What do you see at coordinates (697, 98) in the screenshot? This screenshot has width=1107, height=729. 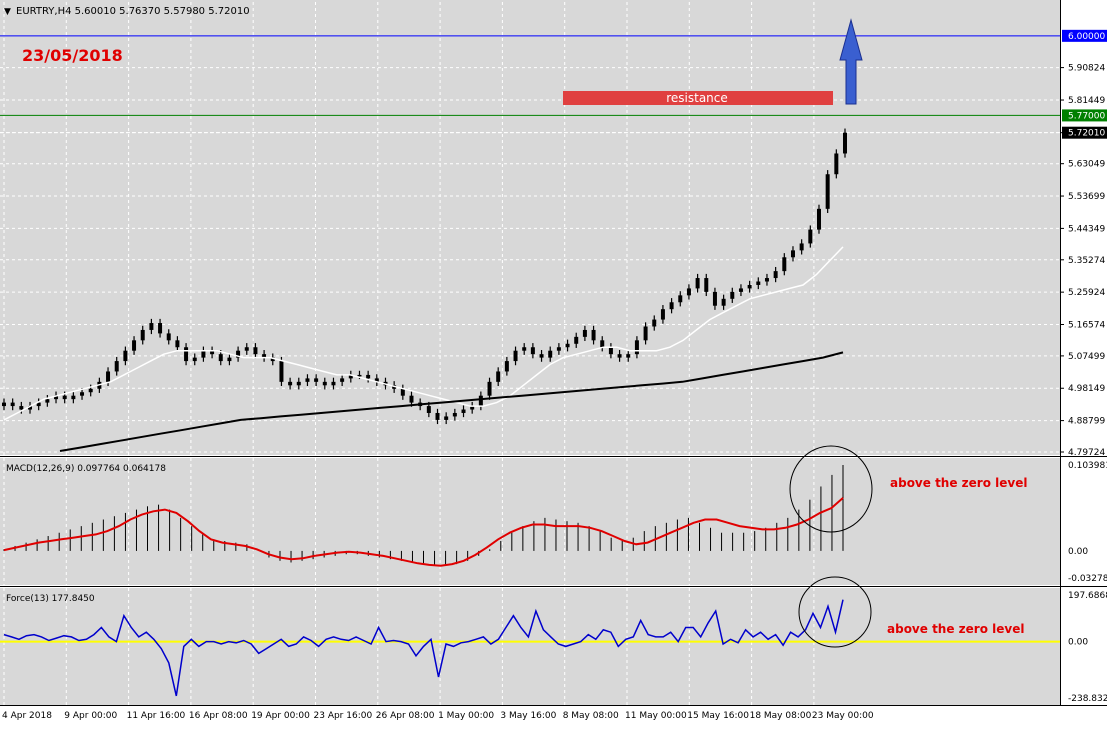 I see `resistance-label: resistance` at bounding box center [697, 98].